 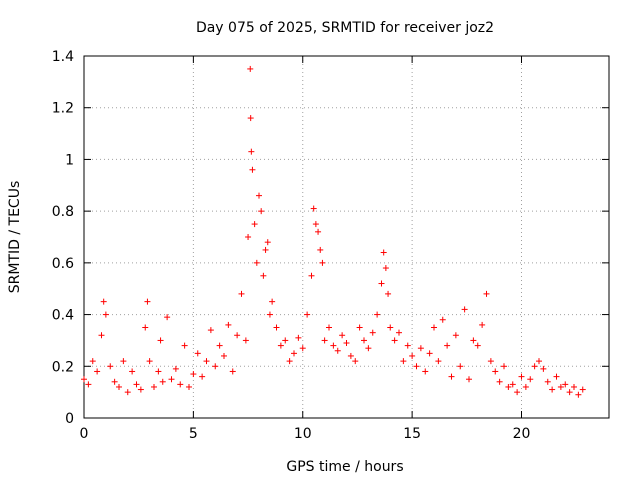 I want to click on y-tick-label: 1, so click(x=69, y=160).